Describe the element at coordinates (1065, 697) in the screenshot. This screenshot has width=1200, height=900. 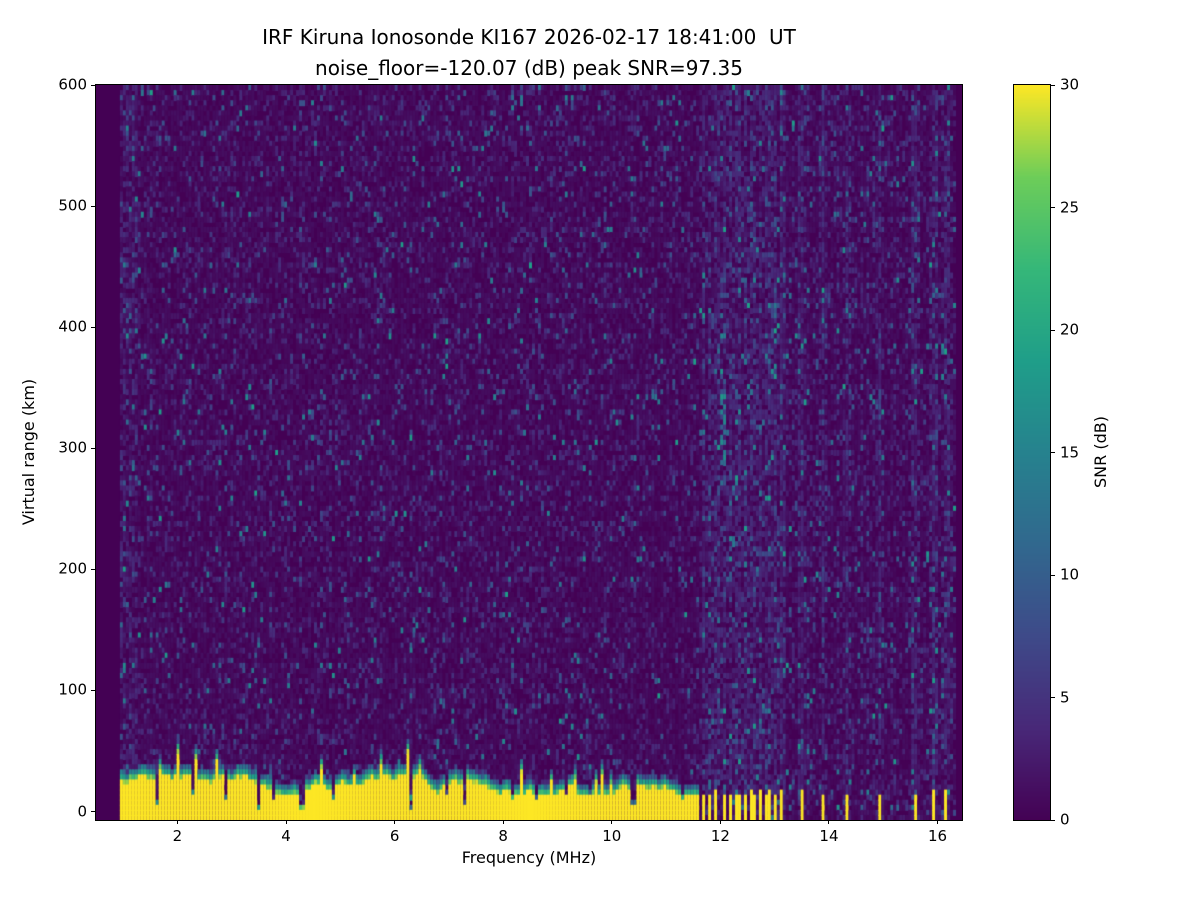
I see `colorbar-tick-label: 5` at that location.